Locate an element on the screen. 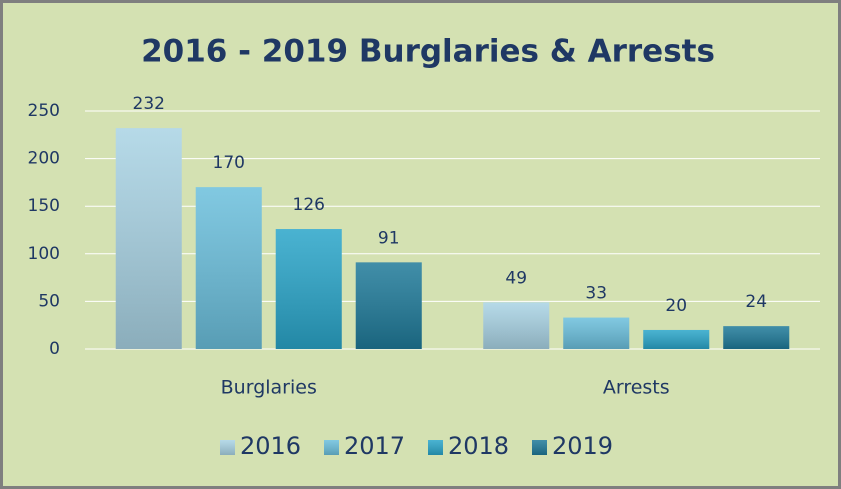  data-label: 49 is located at coordinates (516, 278).